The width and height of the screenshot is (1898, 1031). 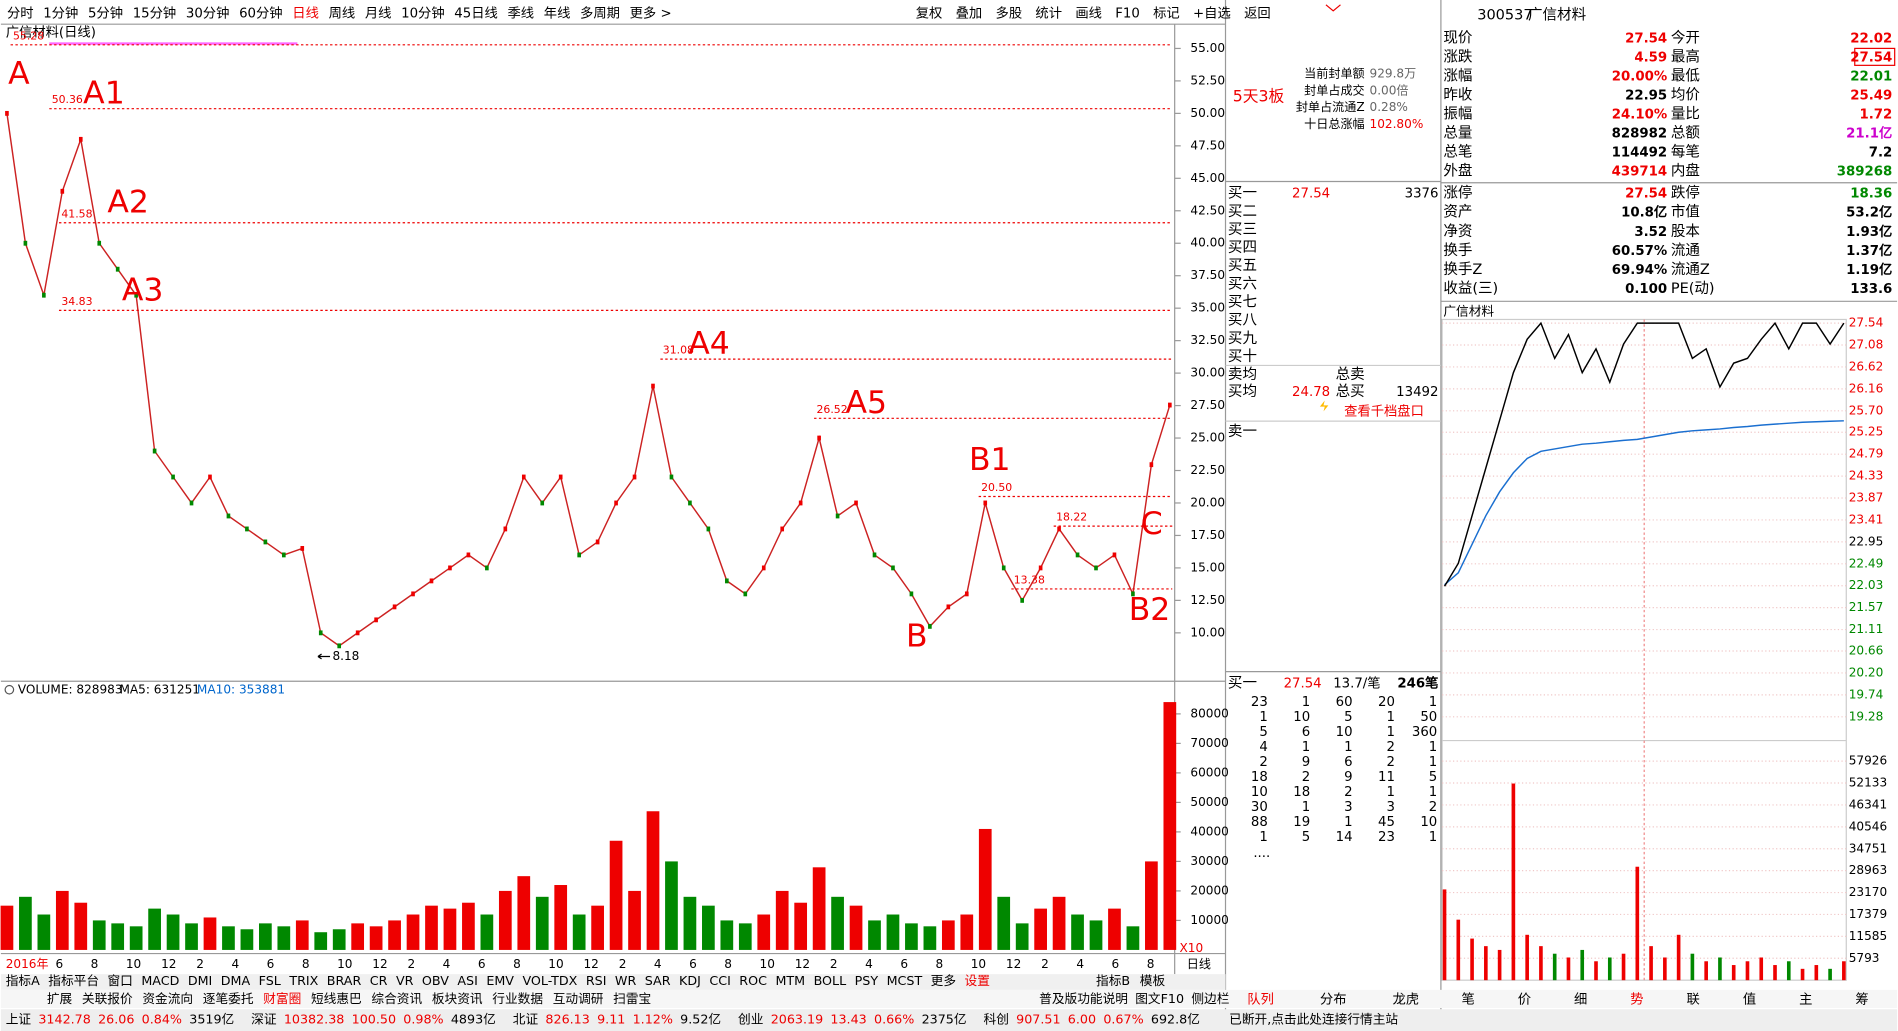 I want to click on quote-label: 换手Z, so click(x=1462, y=269).